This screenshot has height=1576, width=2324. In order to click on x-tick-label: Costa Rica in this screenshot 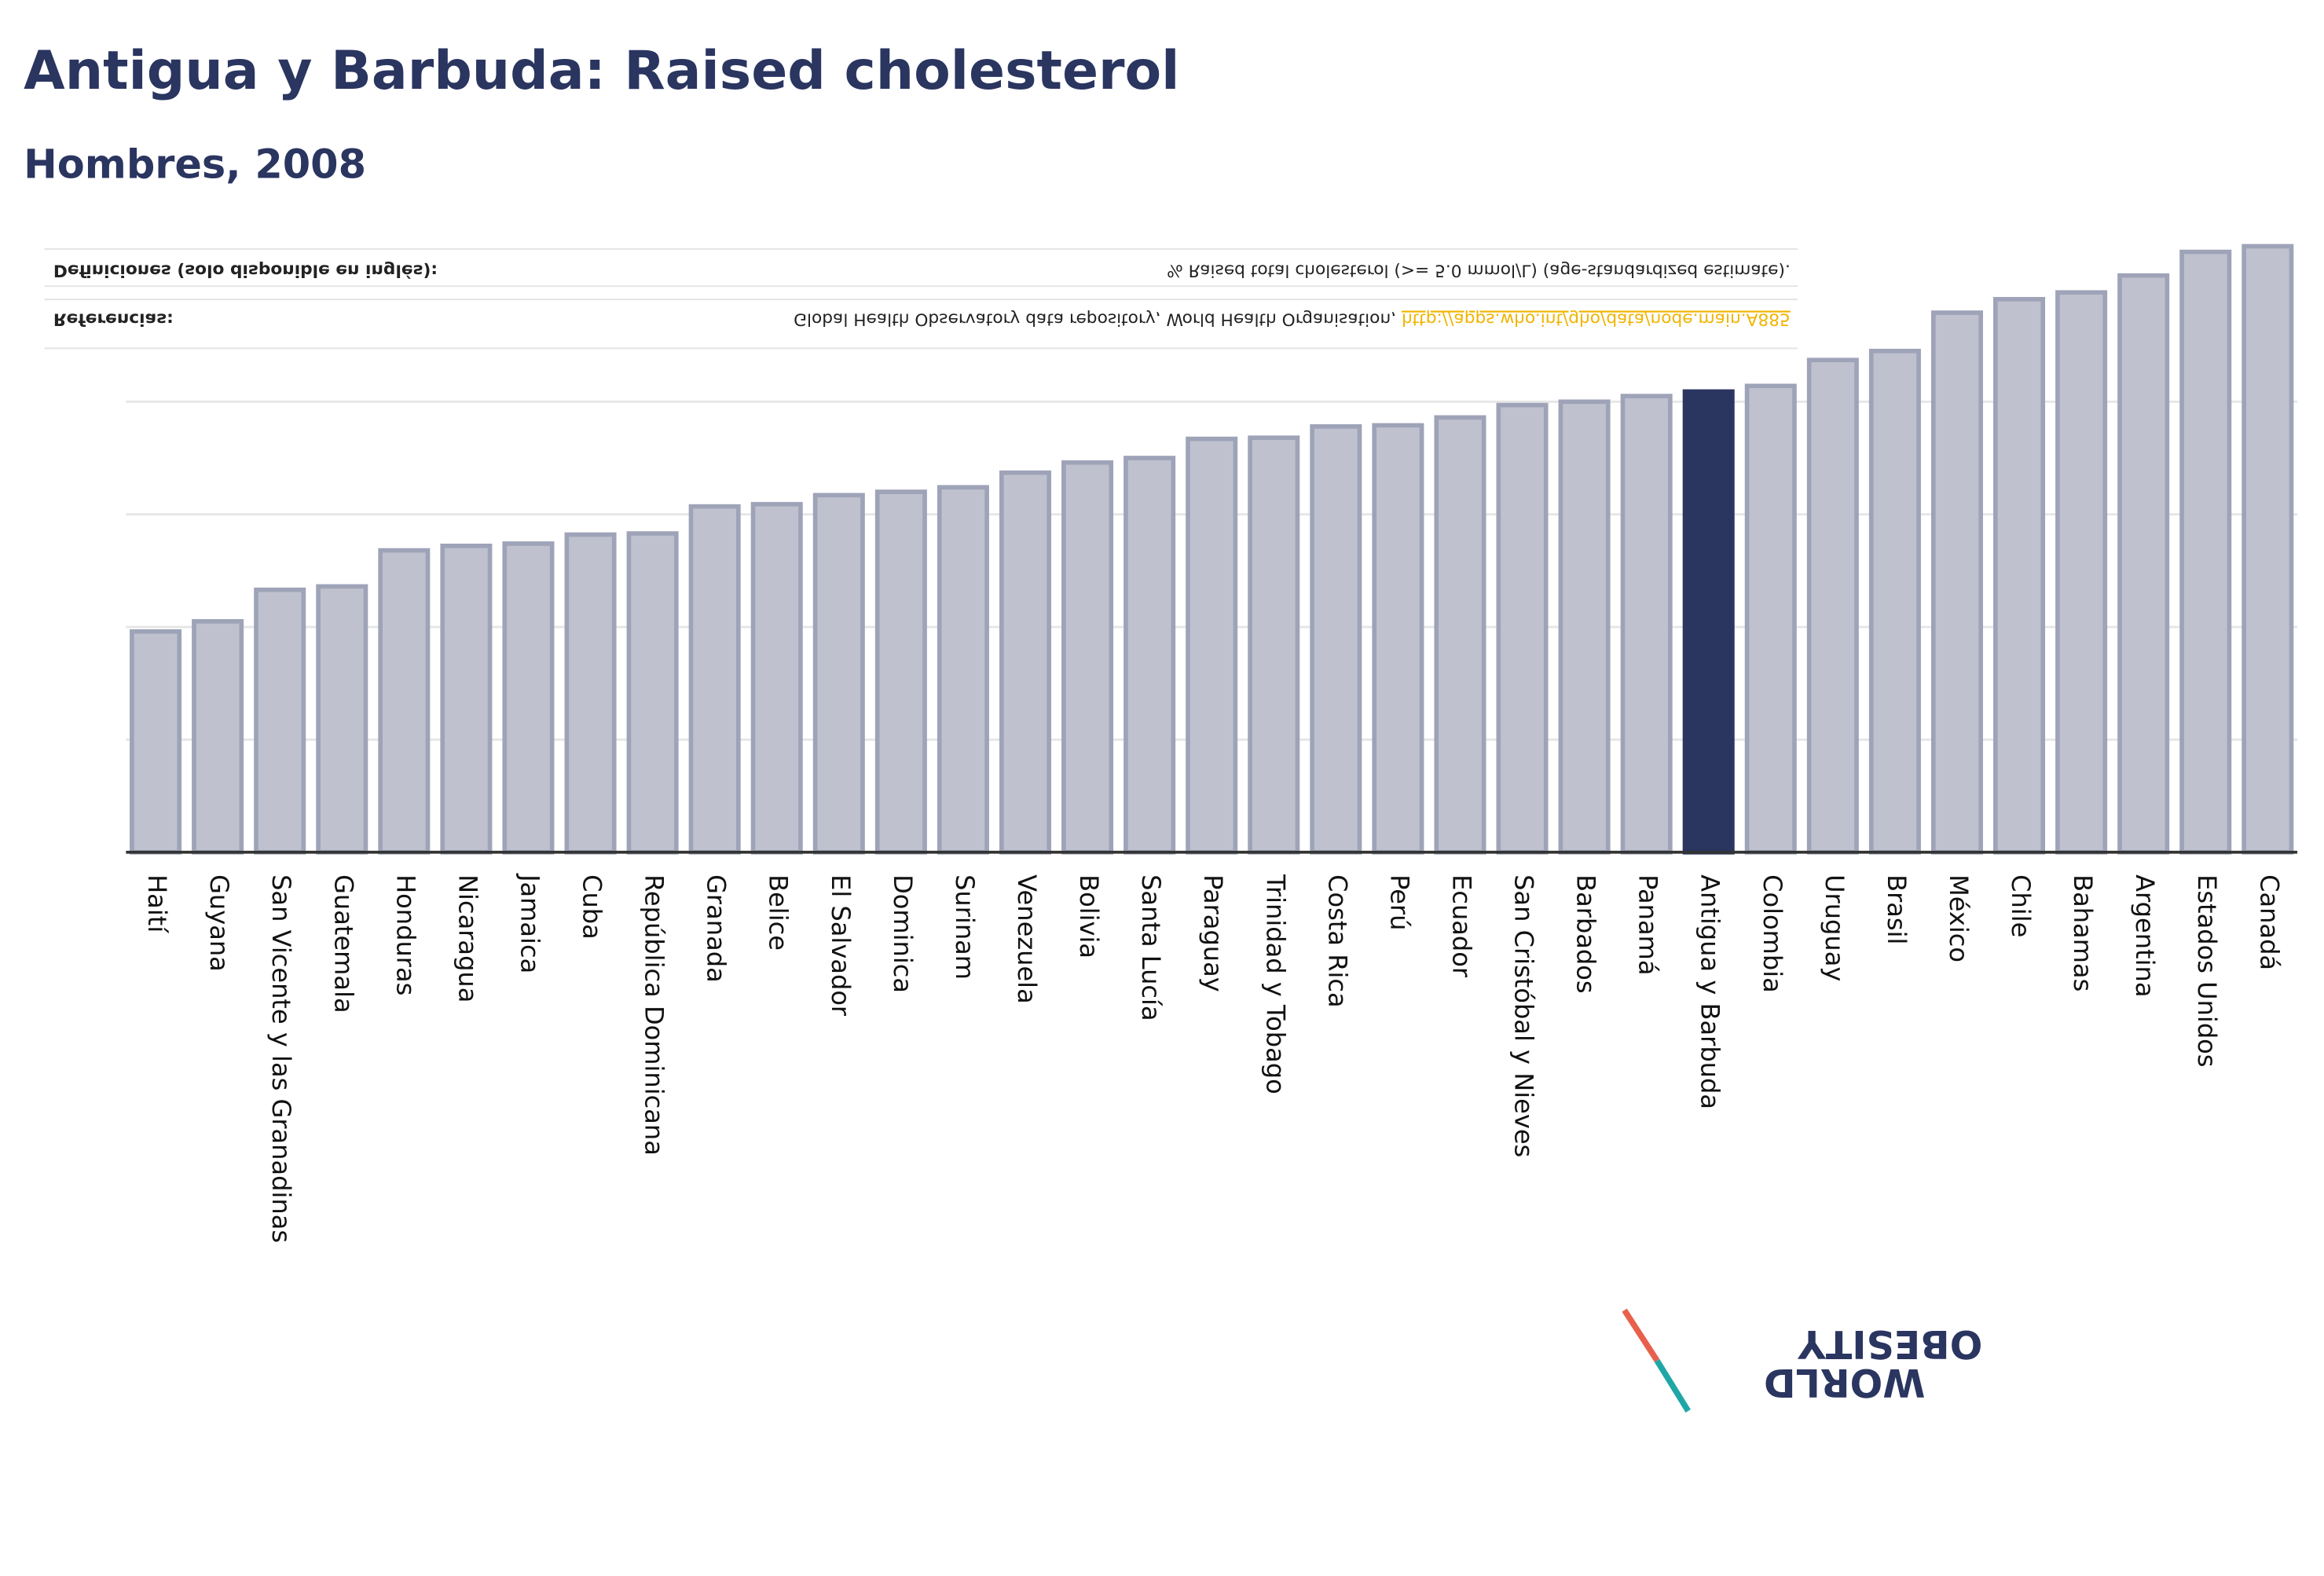, I will do `click(1337, 941)`.